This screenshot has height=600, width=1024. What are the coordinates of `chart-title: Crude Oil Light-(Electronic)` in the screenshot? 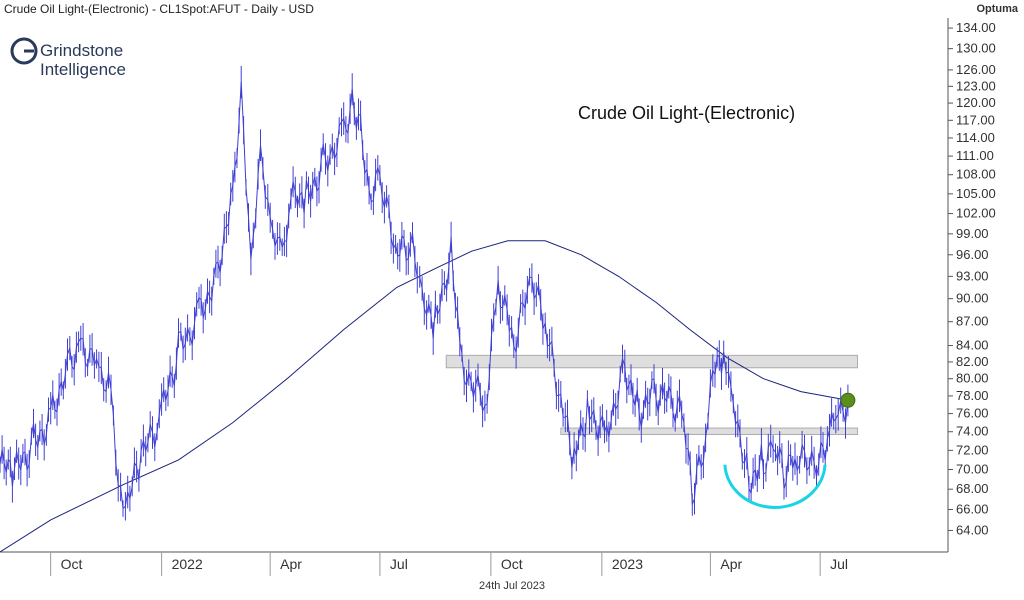 It's located at (686, 113).